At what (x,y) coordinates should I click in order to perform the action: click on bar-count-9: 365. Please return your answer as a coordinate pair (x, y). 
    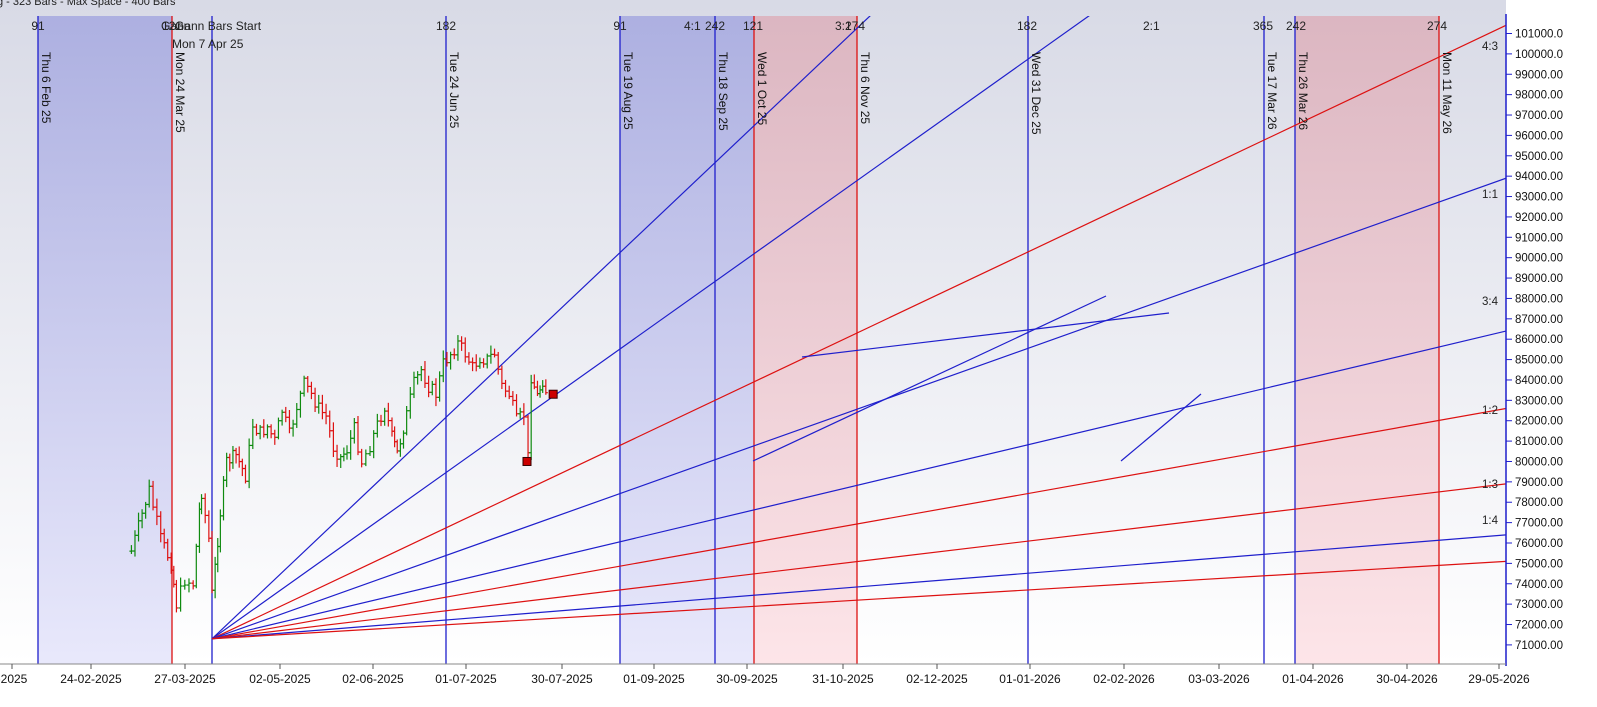
    Looking at the image, I should click on (1263, 26).